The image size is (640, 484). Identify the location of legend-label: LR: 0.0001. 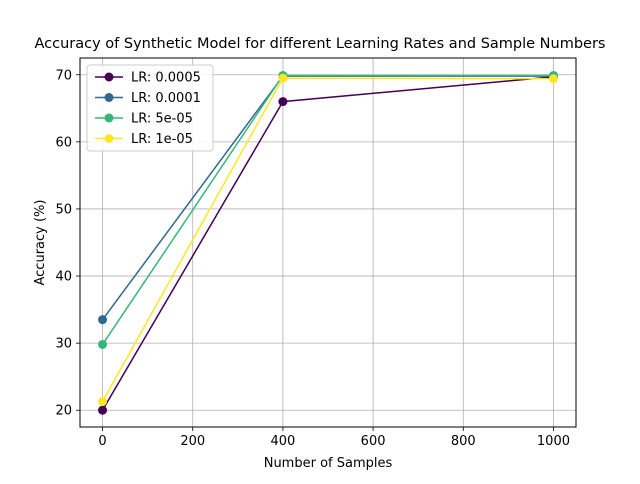
(166, 98).